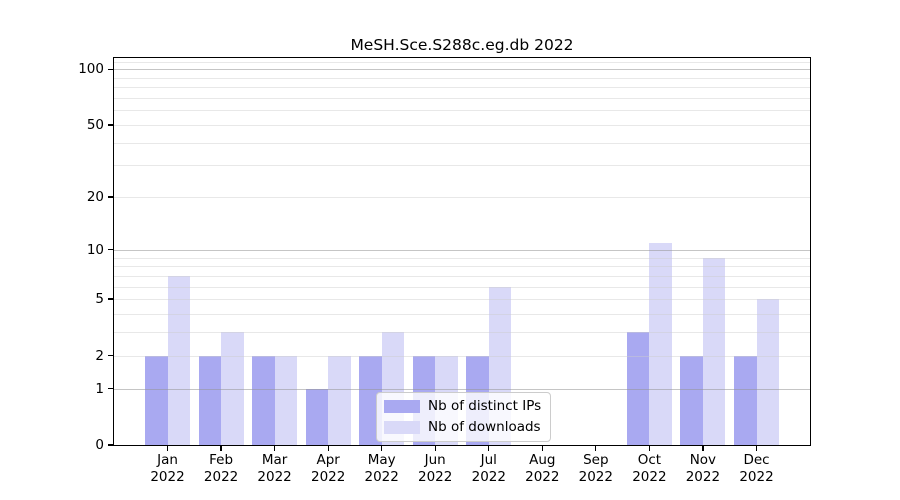 The height and width of the screenshot is (500, 900). Describe the element at coordinates (95, 124) in the screenshot. I see `y-tick-label: 50` at that location.